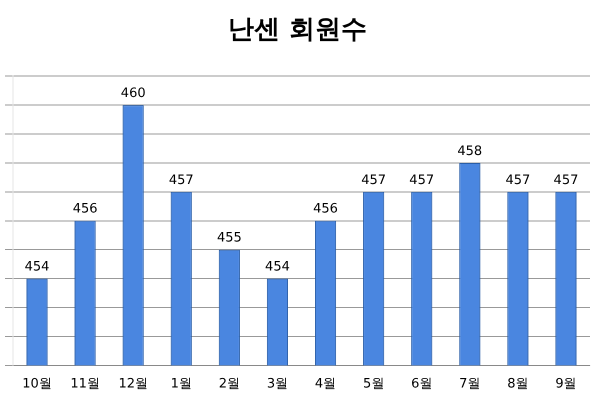  What do you see at coordinates (325, 384) in the screenshot?
I see `x-tick-label: 4월` at bounding box center [325, 384].